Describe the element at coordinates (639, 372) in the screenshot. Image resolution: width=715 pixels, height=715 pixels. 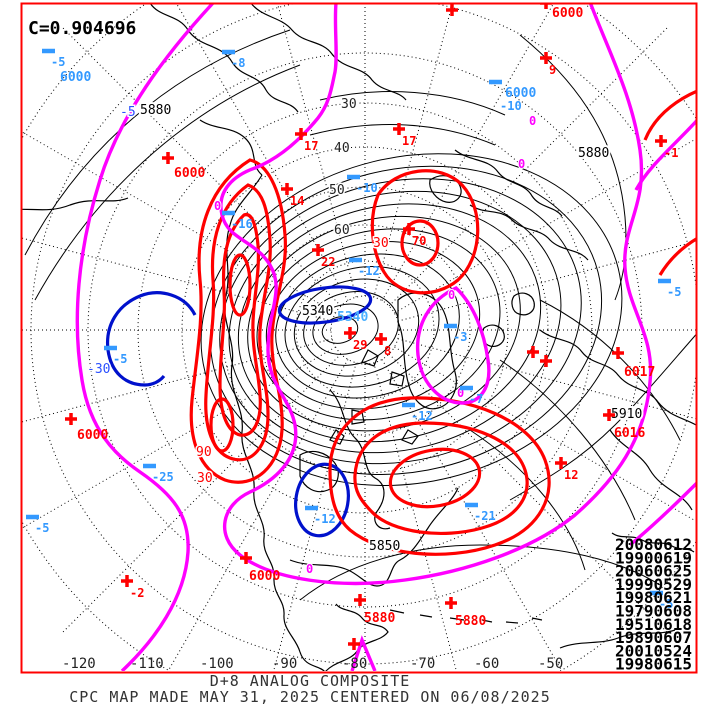
I see `high-center-value: 6017` at that location.